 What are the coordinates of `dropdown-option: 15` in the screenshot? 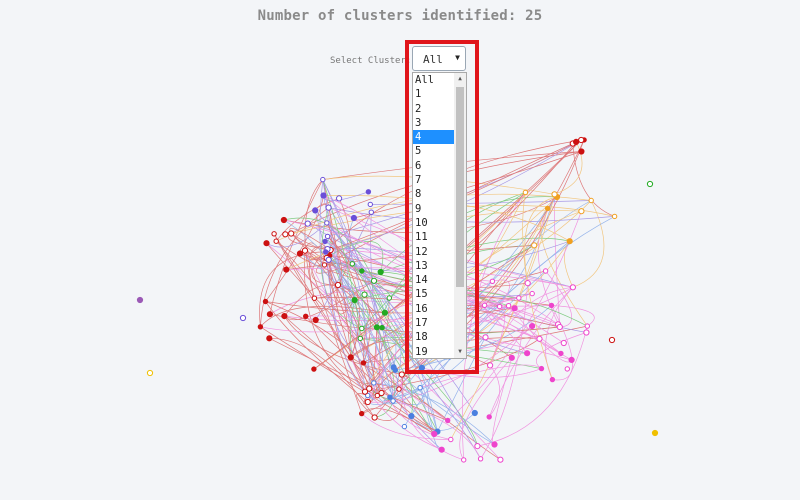 It's located at (421, 294).